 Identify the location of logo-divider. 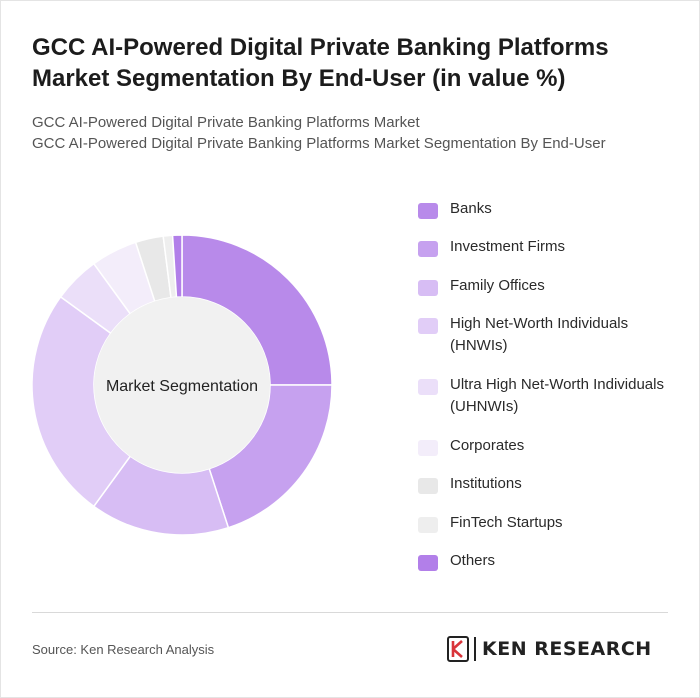
(475, 649).